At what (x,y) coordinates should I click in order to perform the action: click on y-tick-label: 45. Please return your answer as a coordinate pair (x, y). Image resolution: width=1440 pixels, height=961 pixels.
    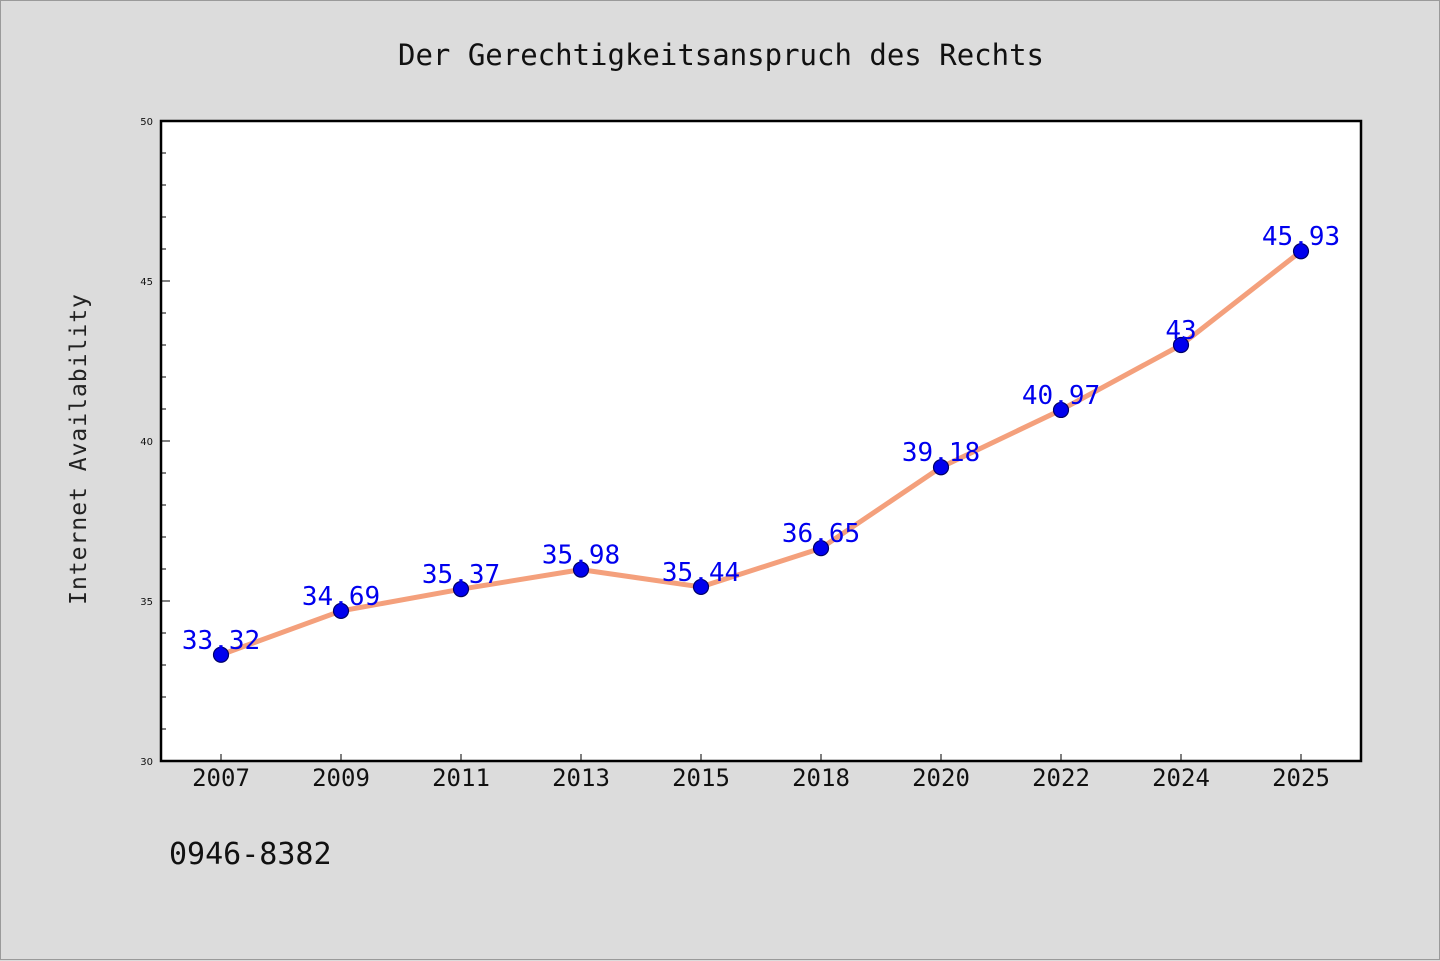
    Looking at the image, I should click on (146, 282).